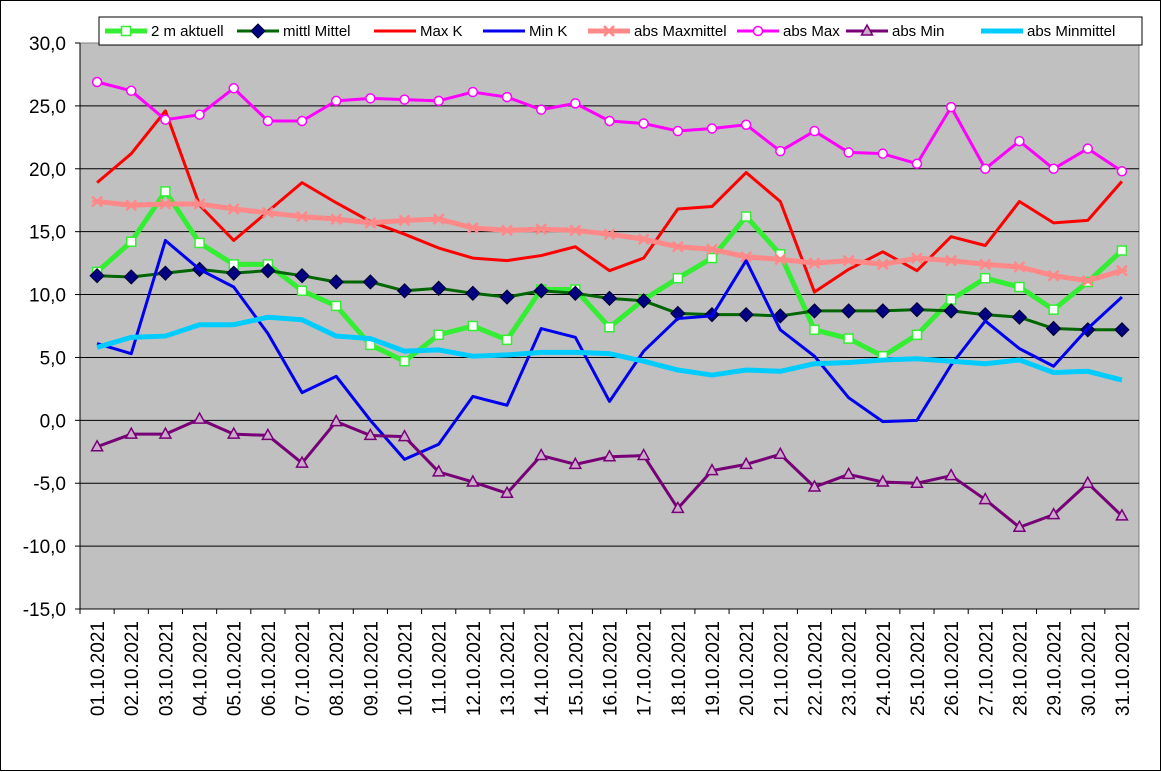 This screenshot has height=772, width=1161. I want to click on series-abs-minmittel, so click(609, 348).